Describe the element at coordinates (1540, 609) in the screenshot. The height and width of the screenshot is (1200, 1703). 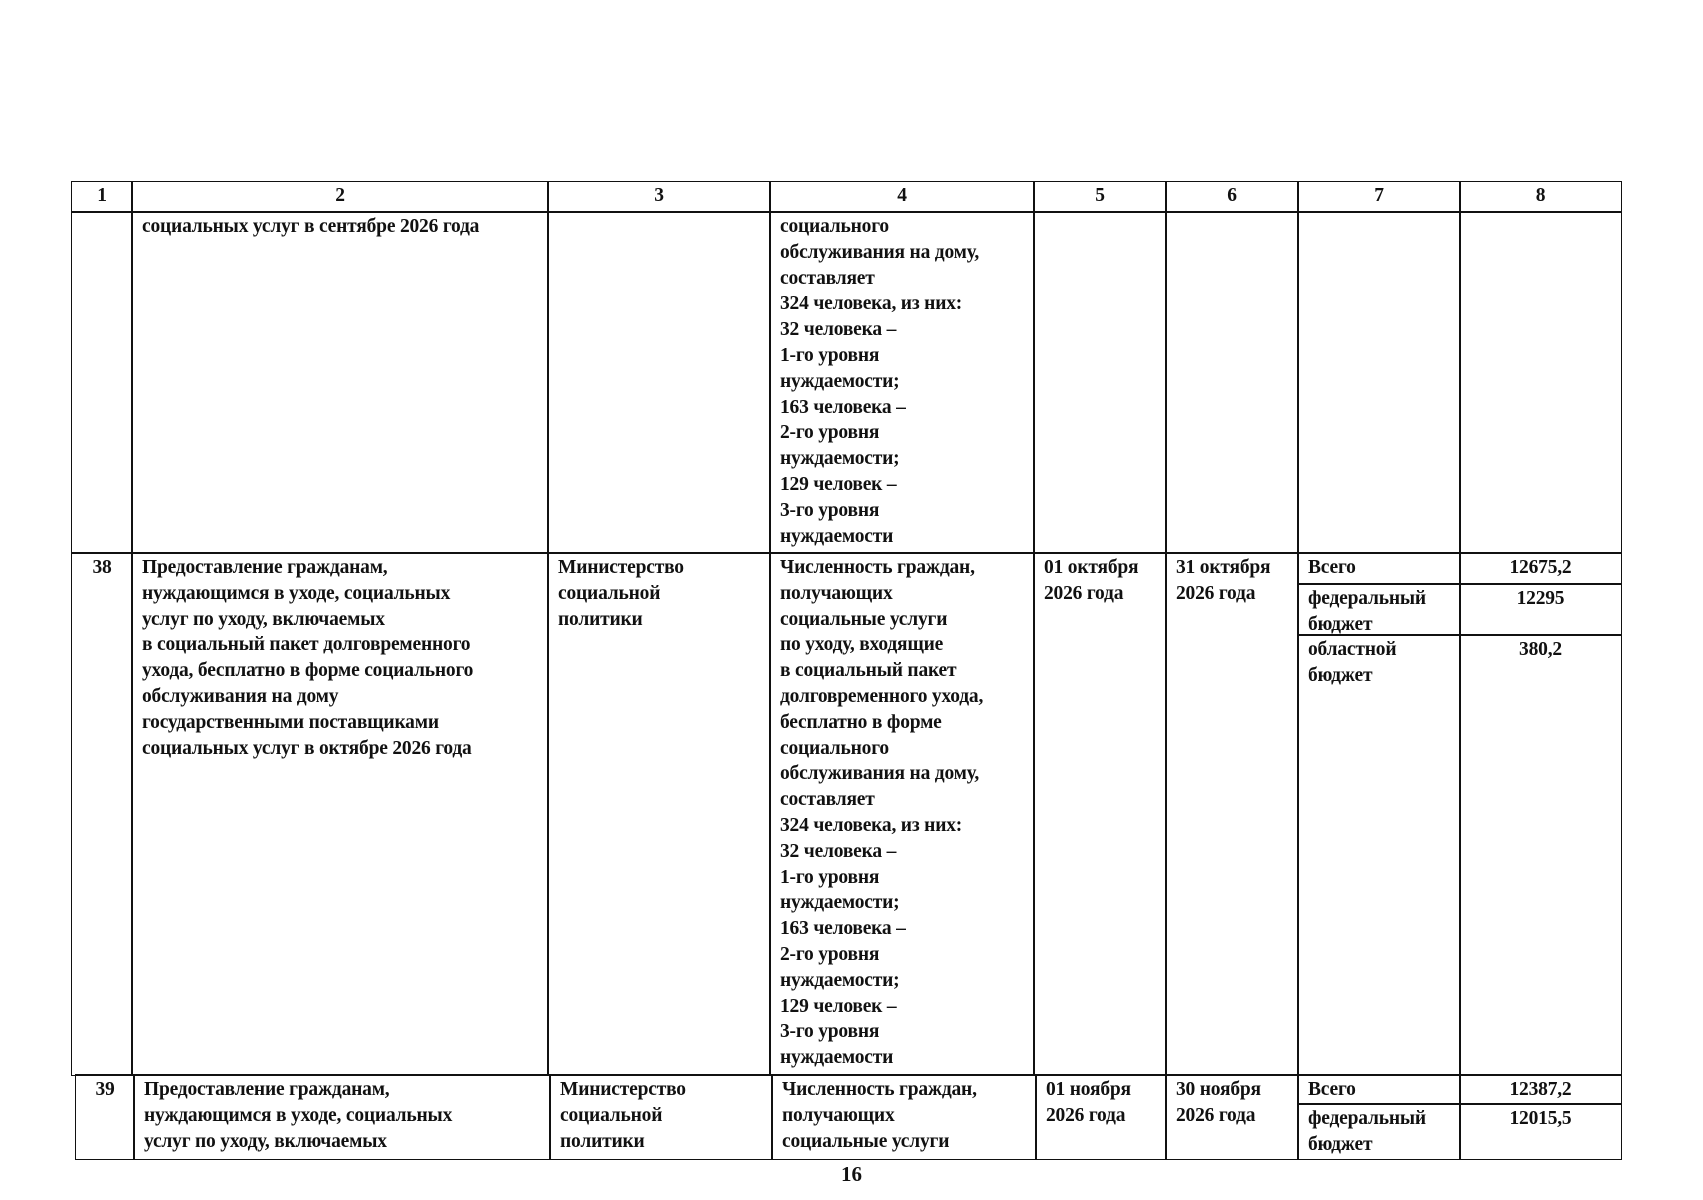
I see `funding-amount: 12295` at that location.